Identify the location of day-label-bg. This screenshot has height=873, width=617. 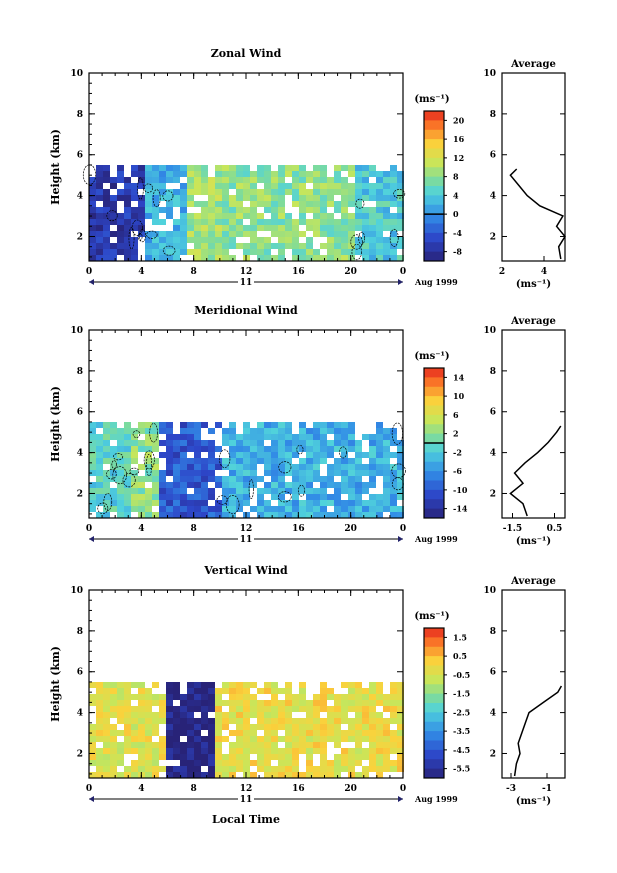
(246, 798).